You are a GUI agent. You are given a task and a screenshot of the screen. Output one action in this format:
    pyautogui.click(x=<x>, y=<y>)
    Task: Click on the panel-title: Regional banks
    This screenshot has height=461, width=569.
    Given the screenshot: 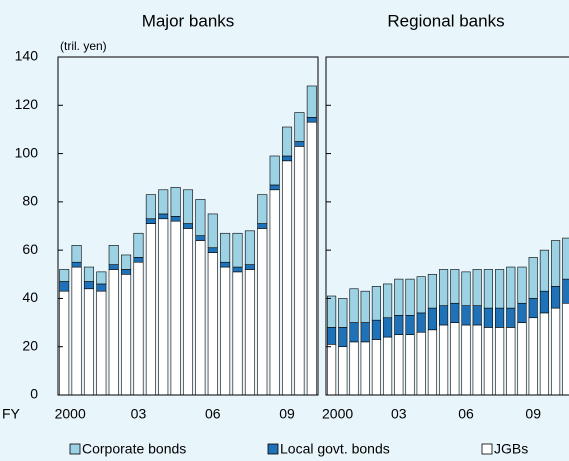 What is the action you would take?
    pyautogui.click(x=445, y=20)
    